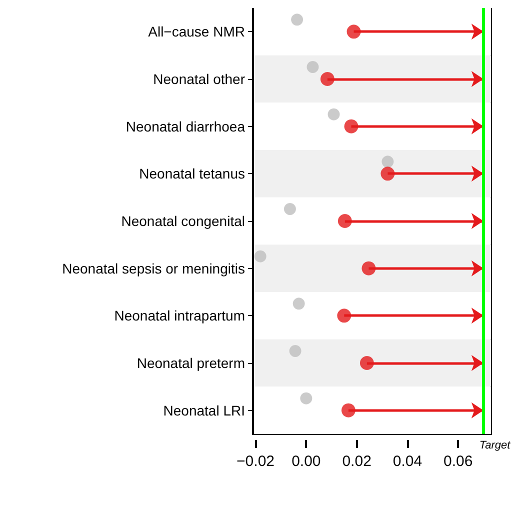 The width and height of the screenshot is (529, 512). Describe the element at coordinates (306, 461) in the screenshot. I see `x-tick-label: 0.00` at that location.